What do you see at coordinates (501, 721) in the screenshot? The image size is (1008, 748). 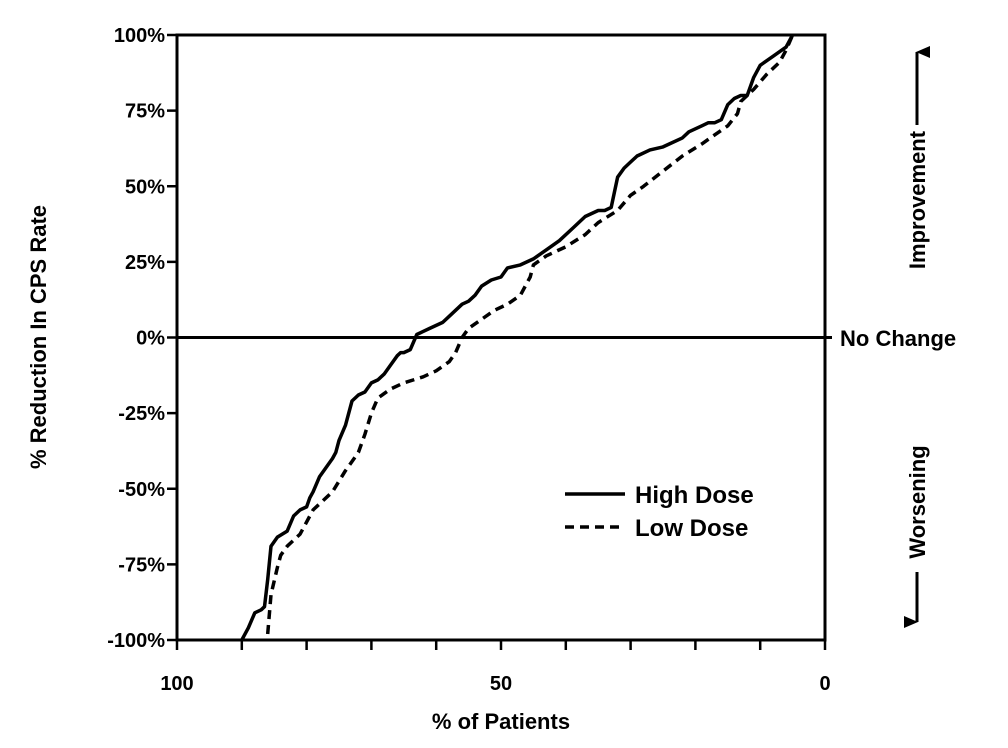 I see `x-axis-title: % of Patients` at bounding box center [501, 721].